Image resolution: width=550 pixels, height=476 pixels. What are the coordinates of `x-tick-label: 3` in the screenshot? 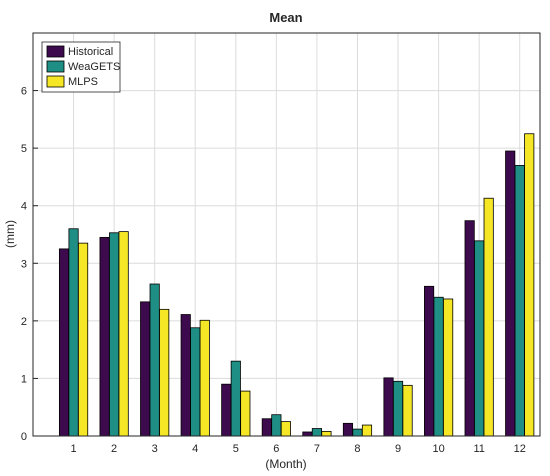 It's located at (155, 449).